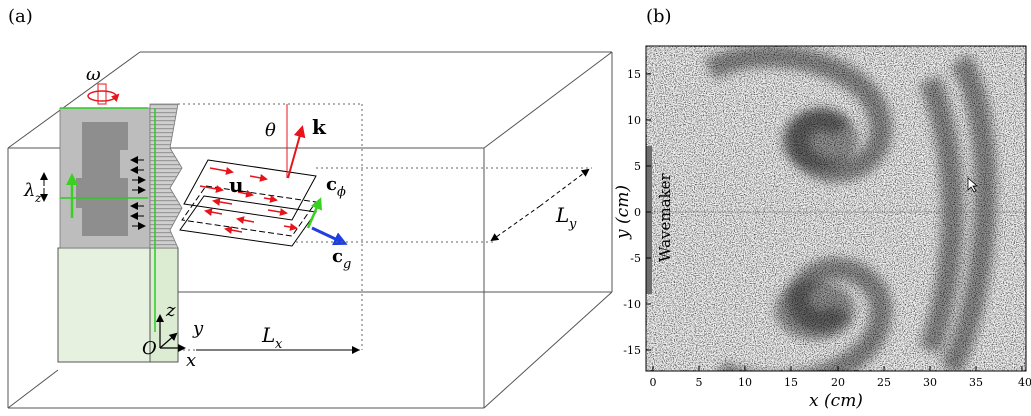  What do you see at coordinates (279, 344) in the screenshot?
I see `Lx-sub: x` at bounding box center [279, 344].